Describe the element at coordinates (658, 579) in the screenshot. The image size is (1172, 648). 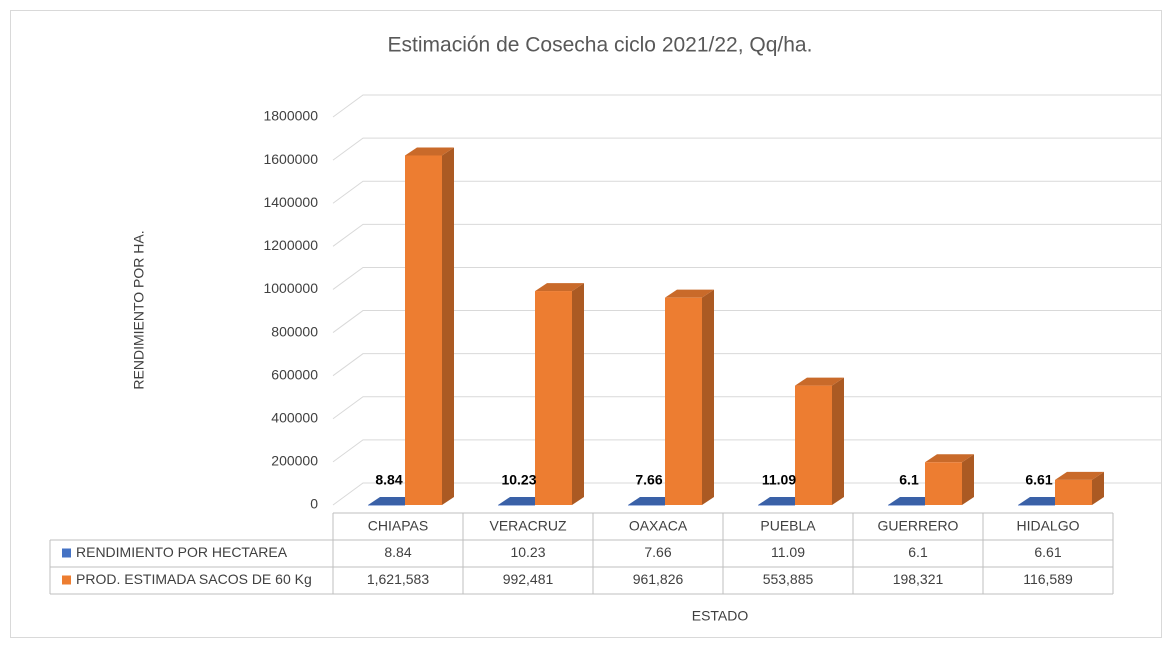
I see `table-cell: 961,826` at that location.